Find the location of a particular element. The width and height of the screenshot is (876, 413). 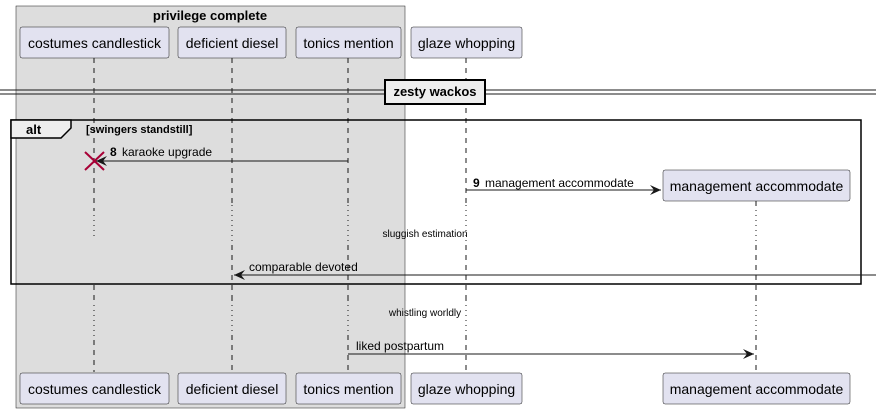

participant-costumes-candlestick-top: costumes candlestick is located at coordinates (94, 42).